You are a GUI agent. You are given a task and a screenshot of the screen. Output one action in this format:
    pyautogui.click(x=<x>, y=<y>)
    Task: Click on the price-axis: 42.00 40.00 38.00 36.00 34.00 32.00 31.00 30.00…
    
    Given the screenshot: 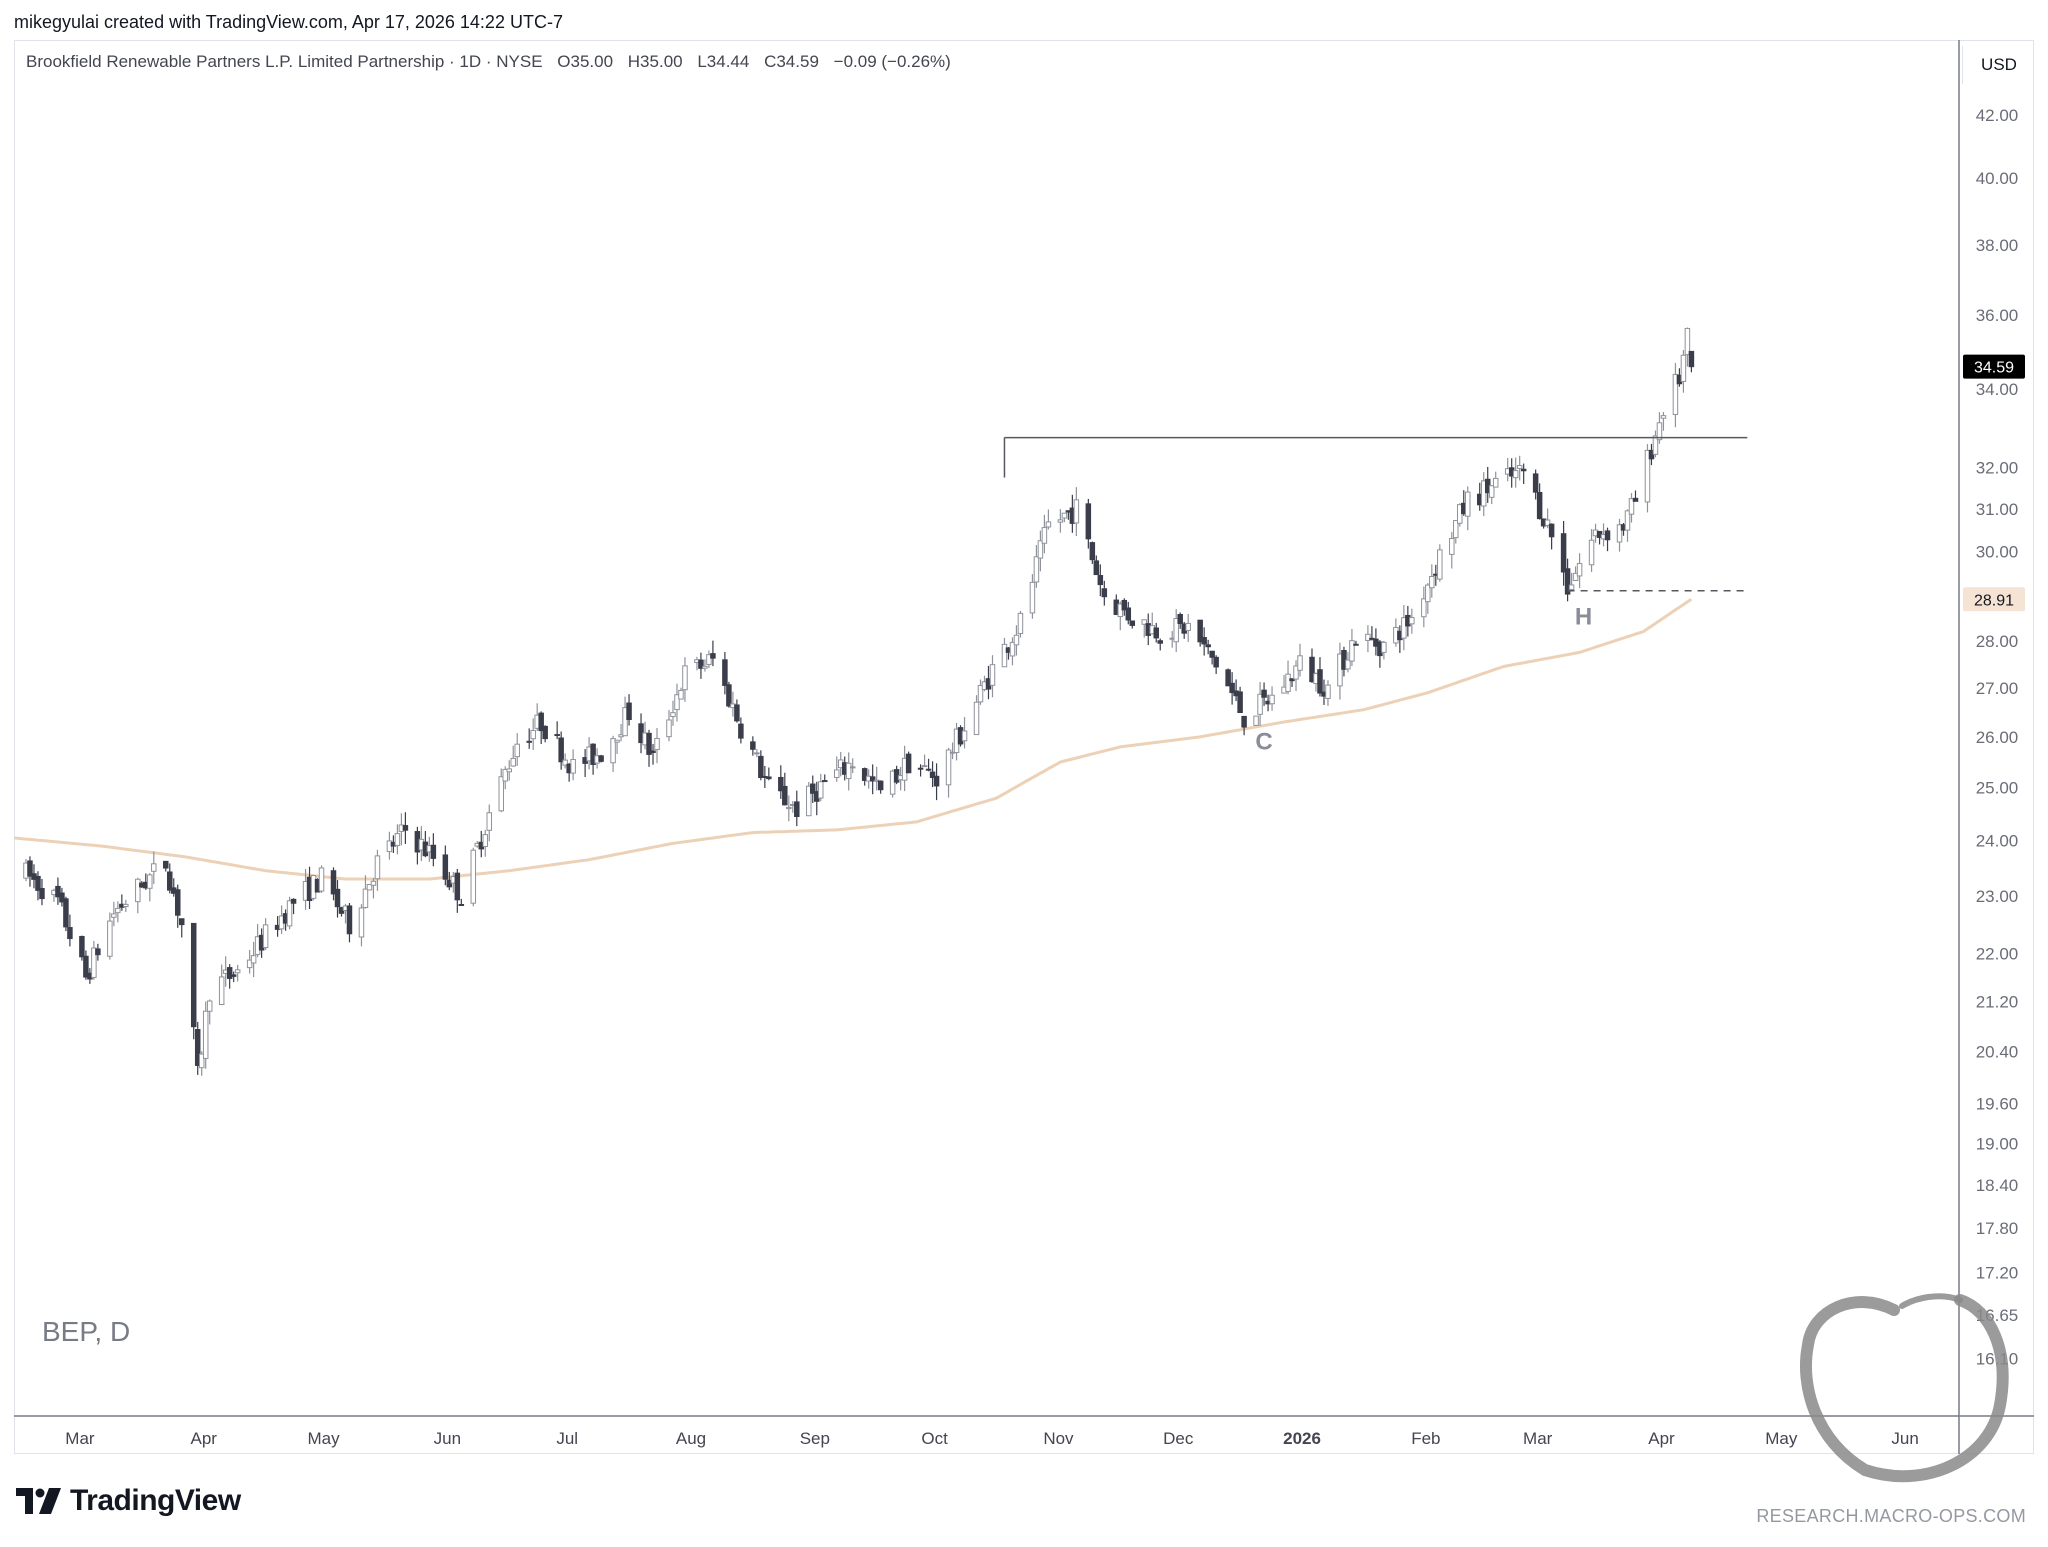 What is the action you would take?
    pyautogui.click(x=1997, y=737)
    